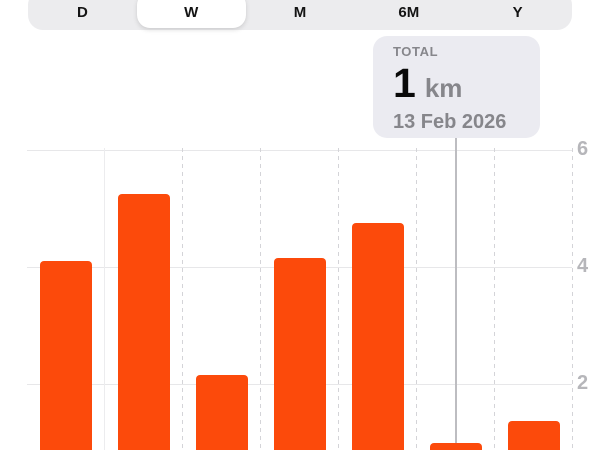 The image size is (600, 450). I want to click on horizontal-gridline, so click(299, 150).